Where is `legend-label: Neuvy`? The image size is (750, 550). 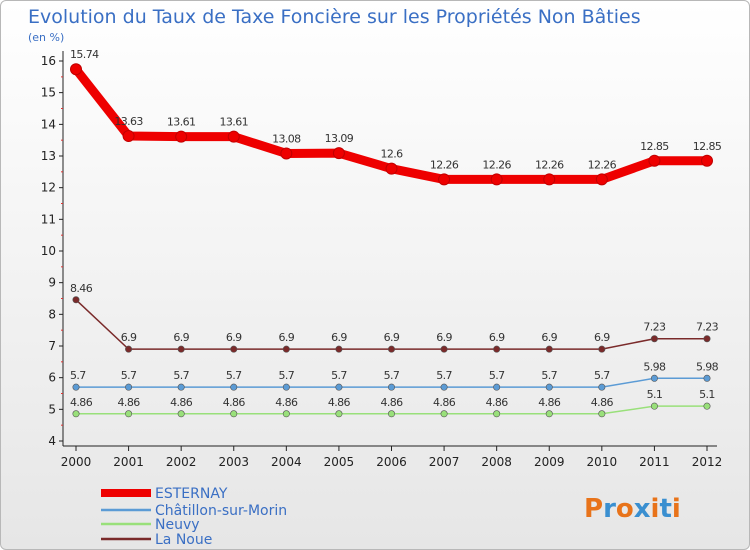
legend-label: Neuvy is located at coordinates (177, 525).